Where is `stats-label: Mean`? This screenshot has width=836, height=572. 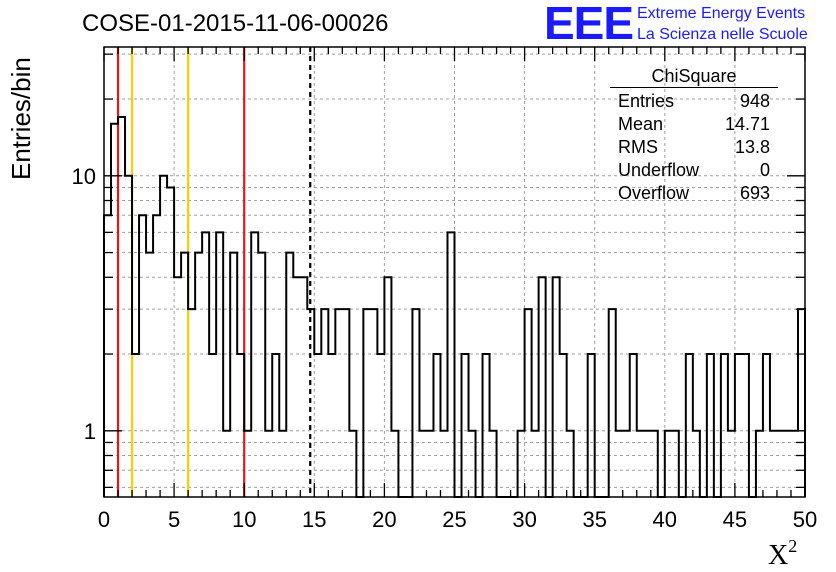 stats-label: Mean is located at coordinates (641, 124).